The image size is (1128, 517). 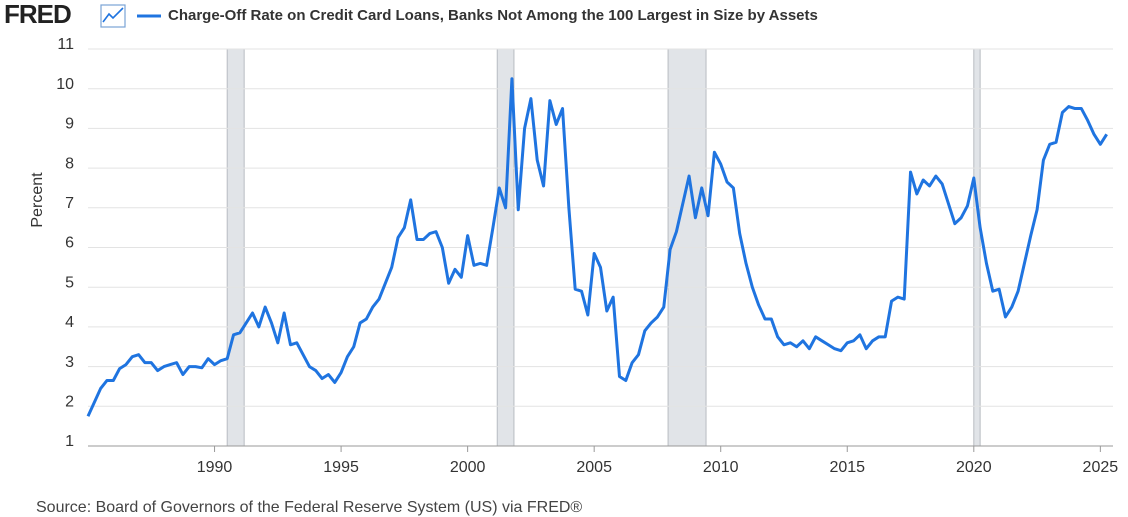 I want to click on y-tick-label: 8, so click(x=69, y=163).